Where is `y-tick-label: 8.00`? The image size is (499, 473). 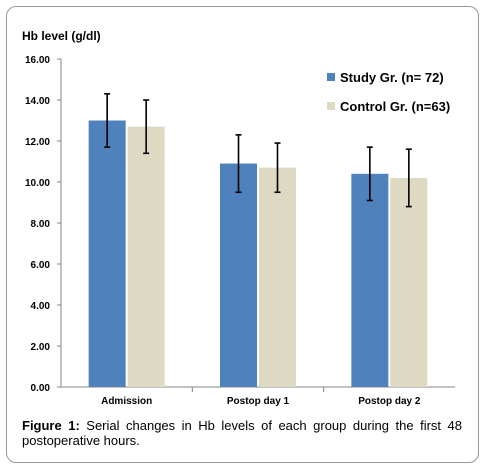 y-tick-label: 8.00 is located at coordinates (41, 224).